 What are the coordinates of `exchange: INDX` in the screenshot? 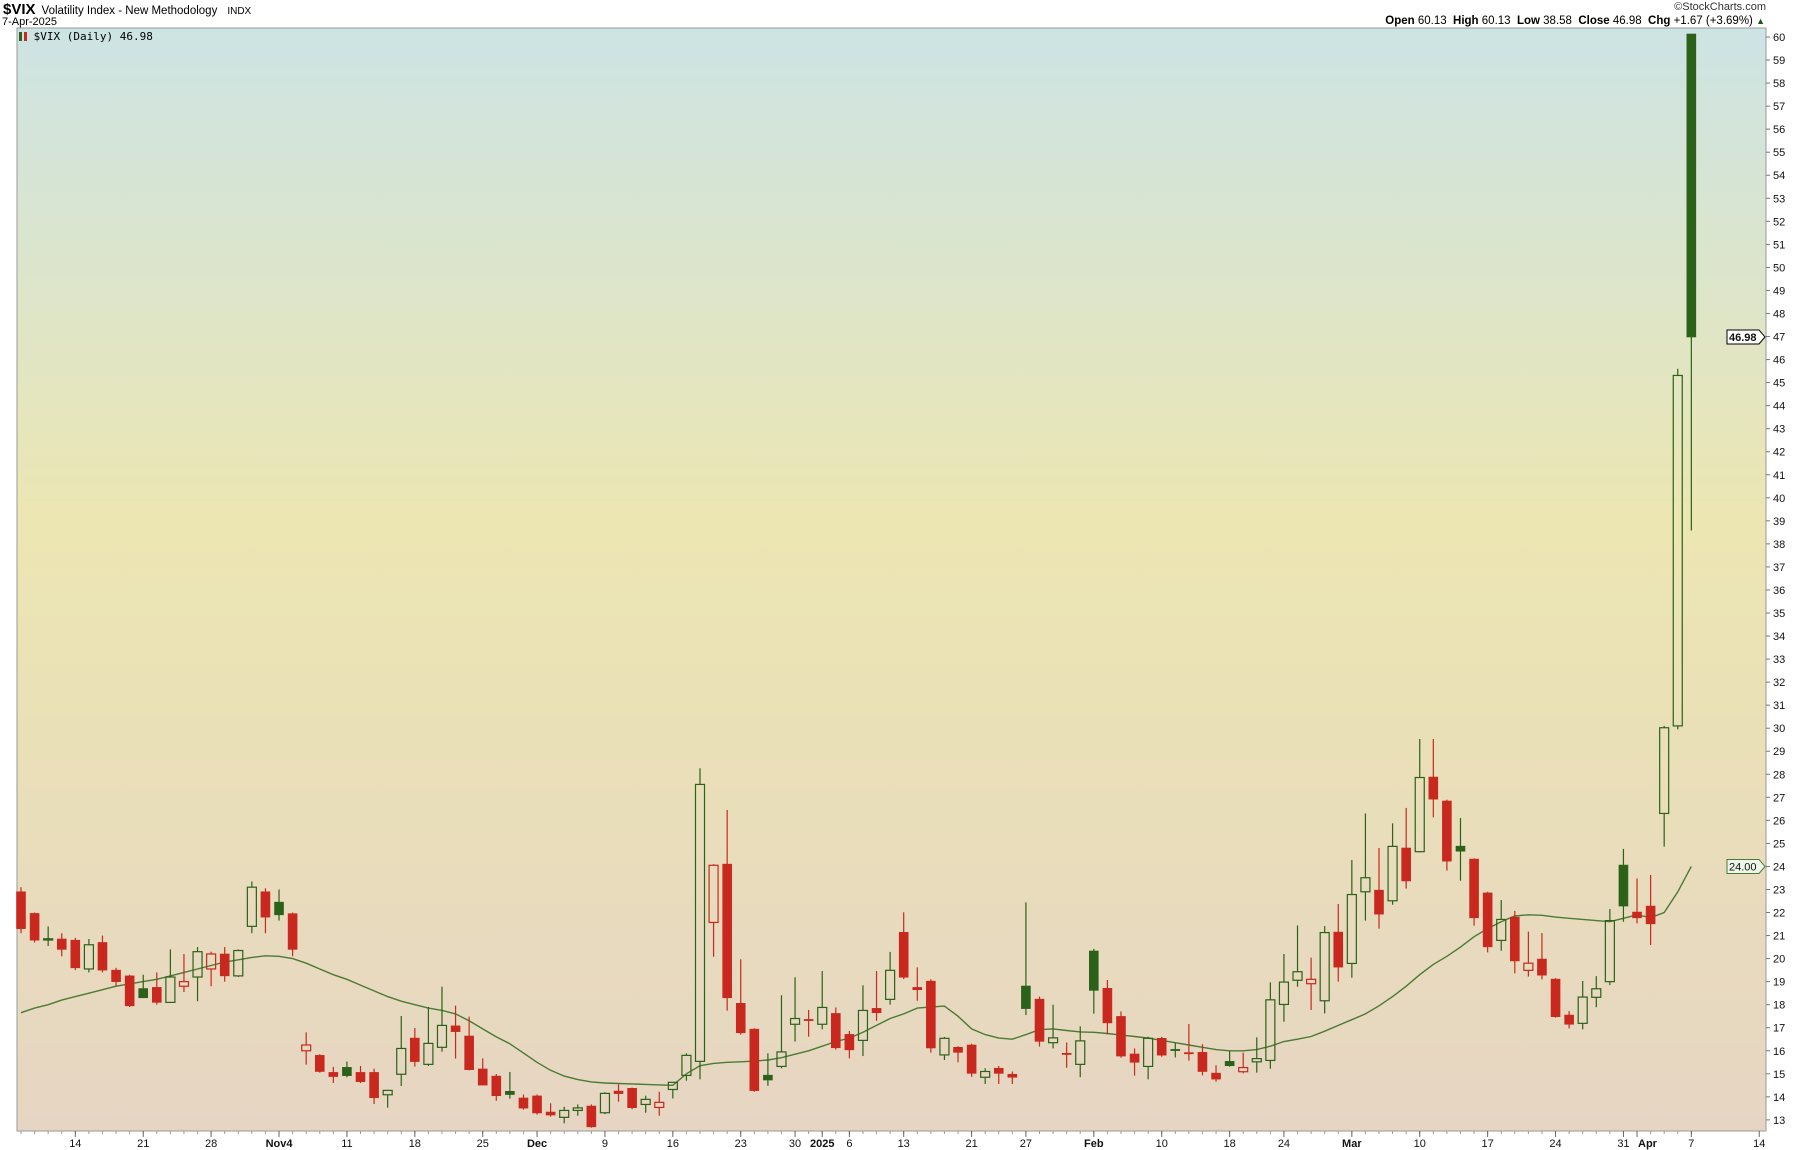 It's located at (239, 11).